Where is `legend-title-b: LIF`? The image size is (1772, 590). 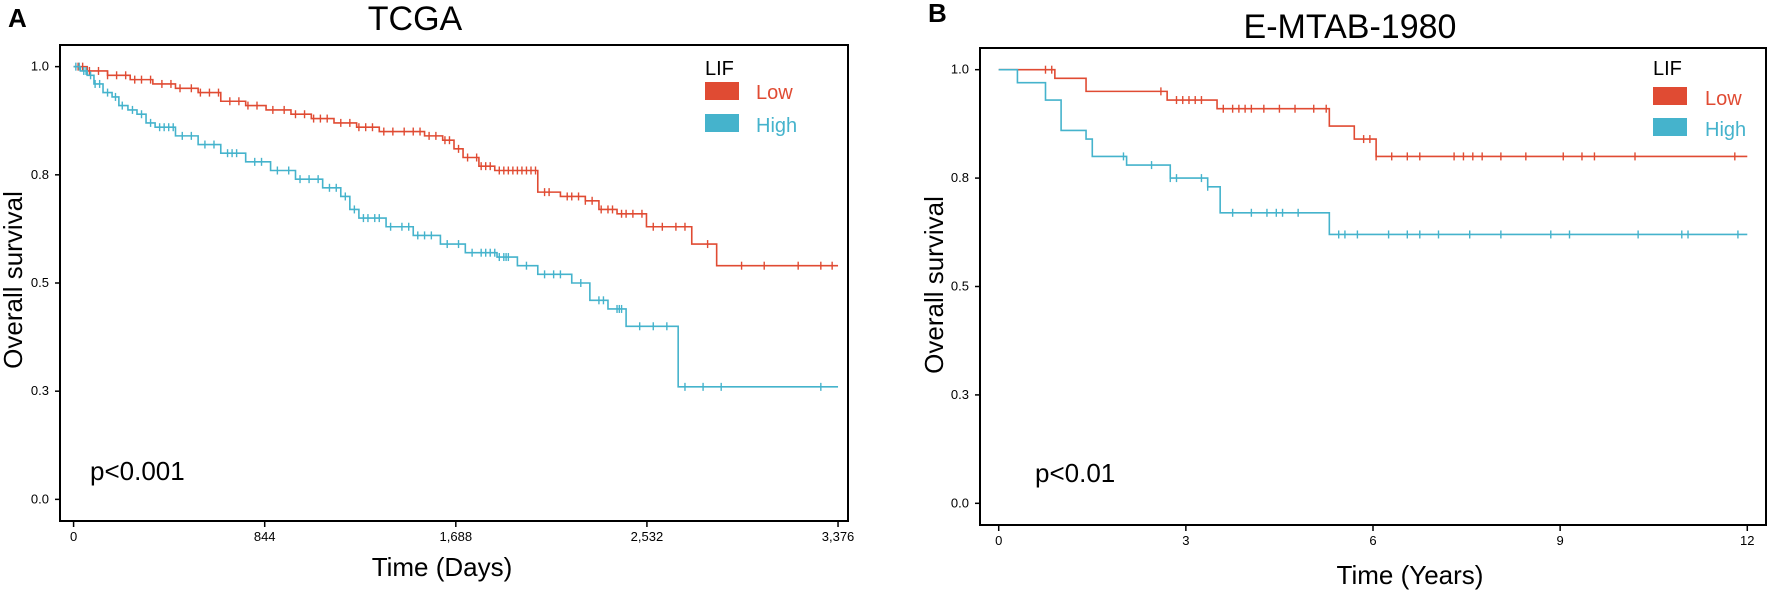 legend-title-b: LIF is located at coordinates (1667, 69).